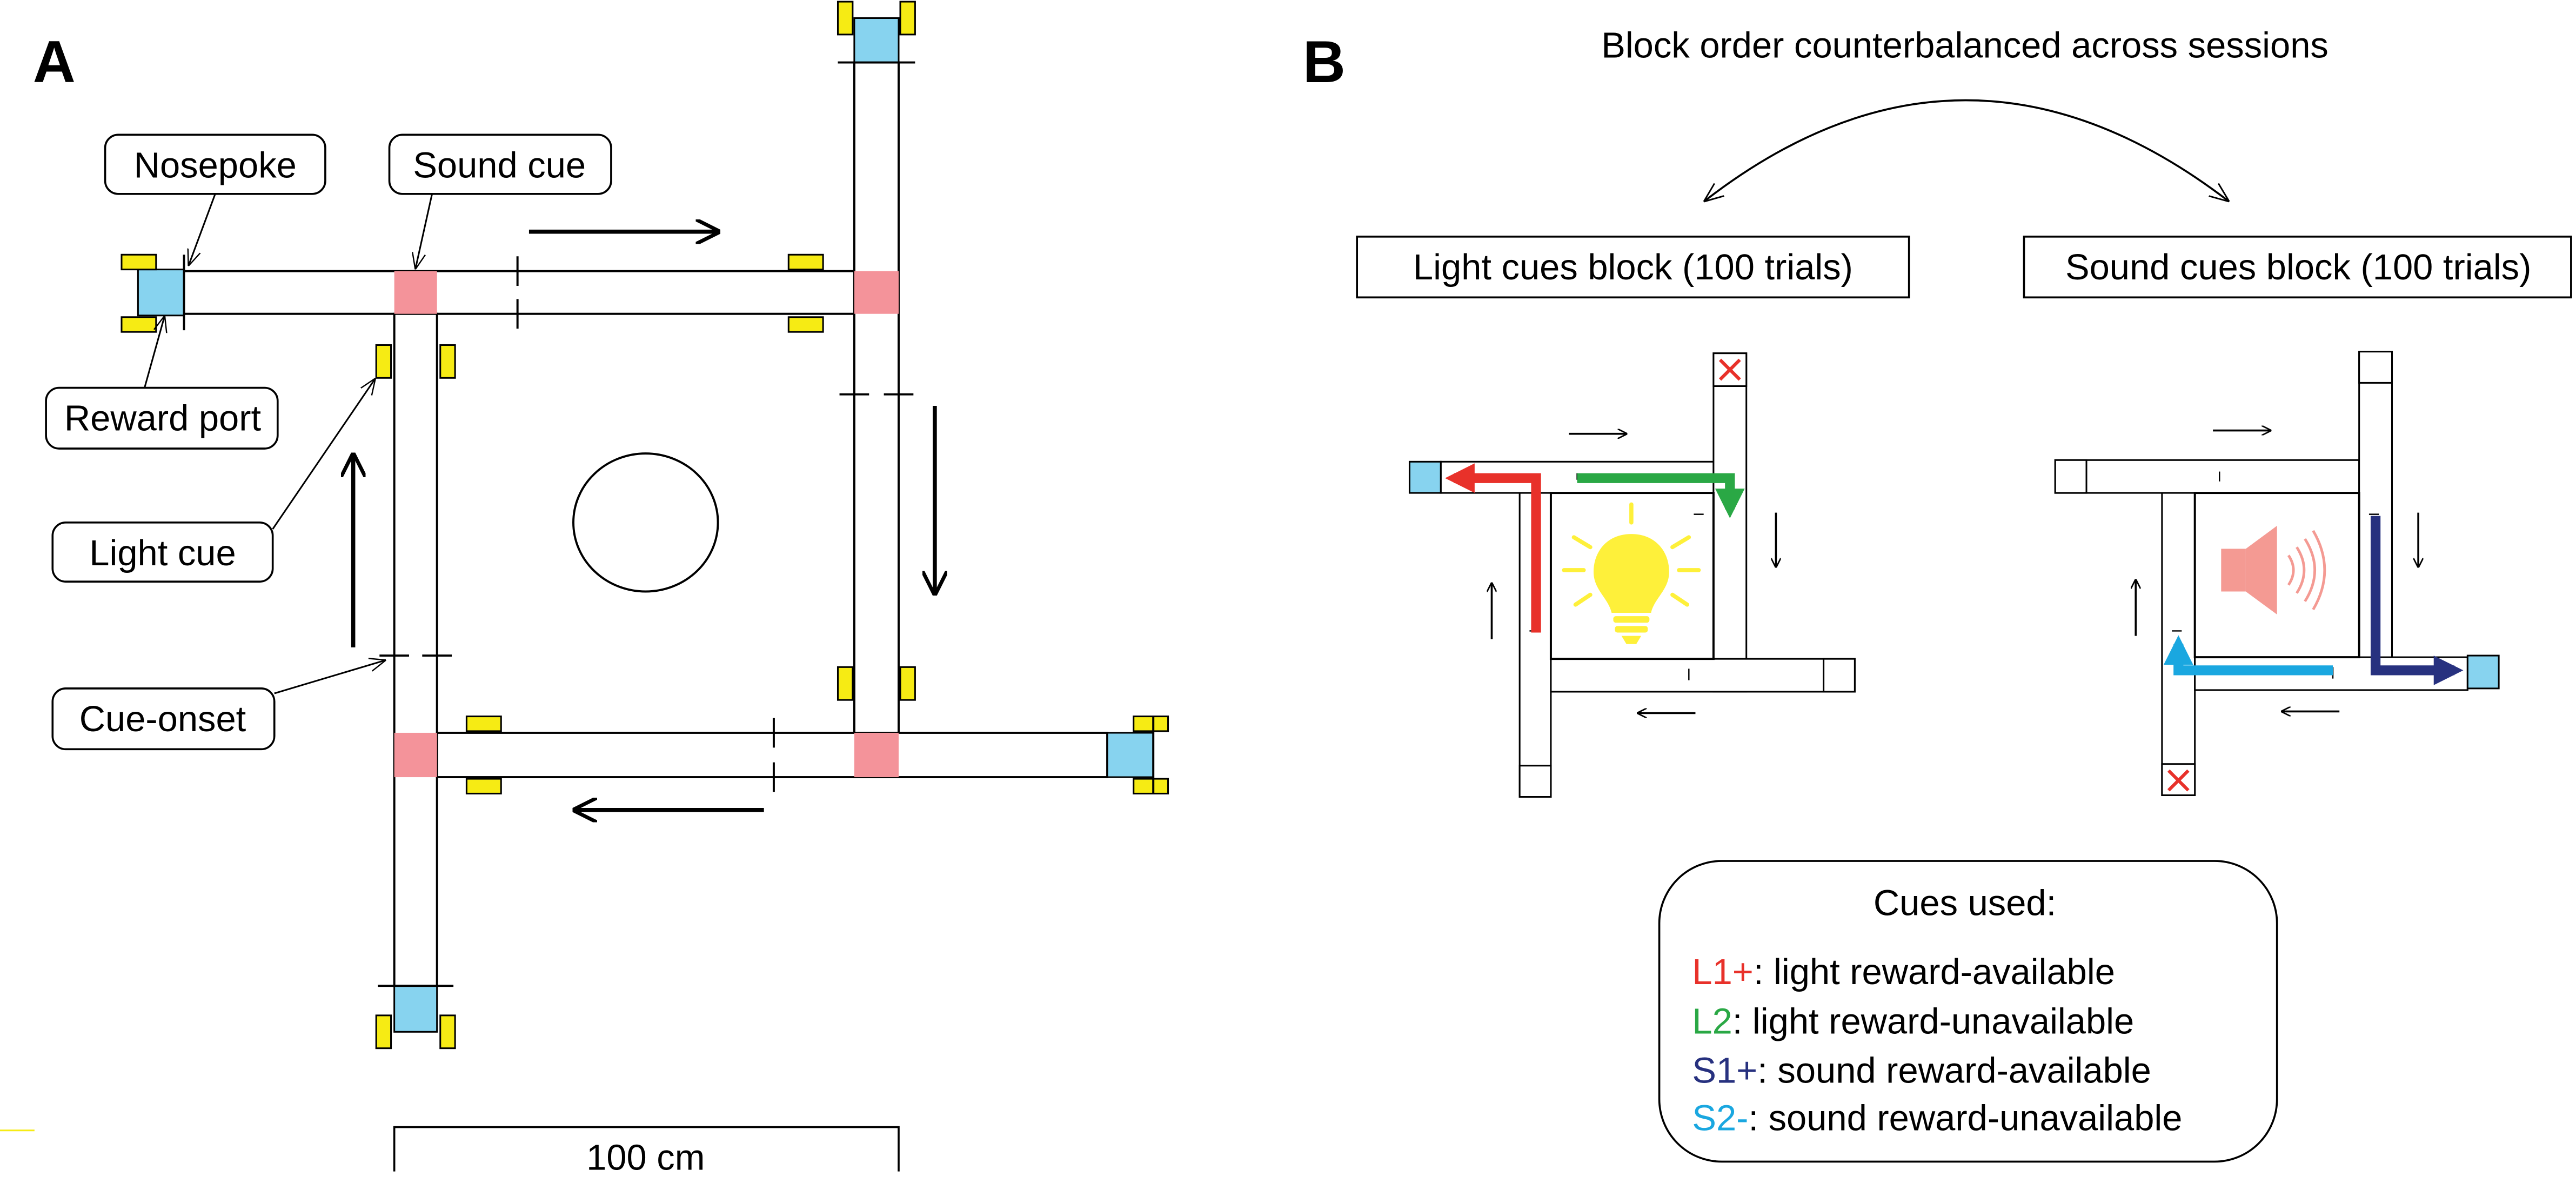 Image resolution: width=2576 pixels, height=1183 pixels. Describe the element at coordinates (415, 649) in the screenshot. I see `left-arm` at that location.